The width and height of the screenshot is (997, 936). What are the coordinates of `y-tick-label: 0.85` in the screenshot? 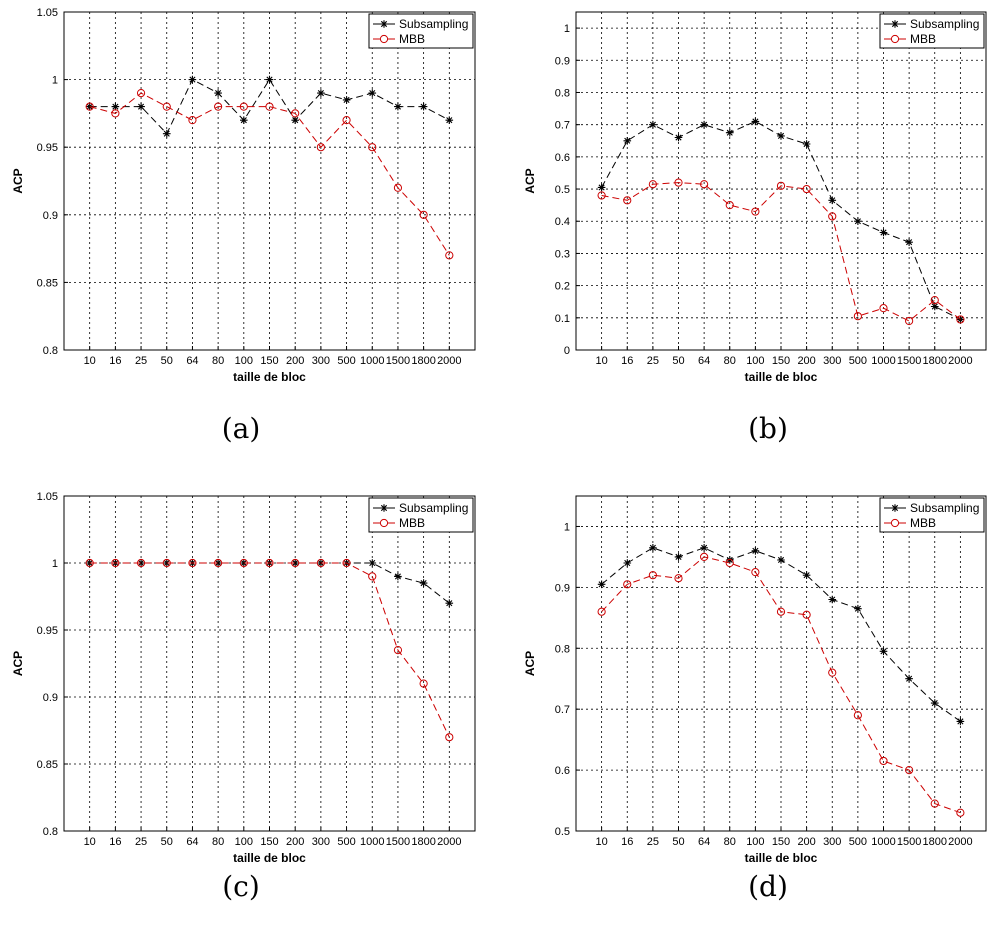 It's located at (47, 283).